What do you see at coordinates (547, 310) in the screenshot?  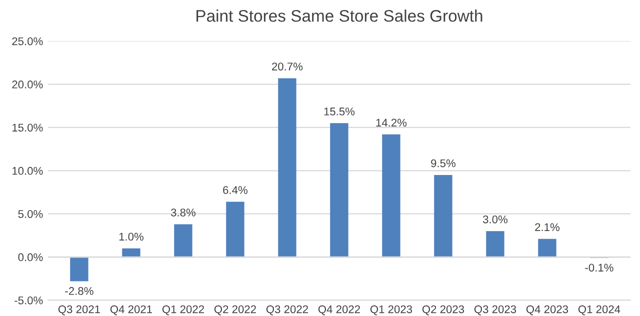 I see `x-tick-label: Q4 2023` at bounding box center [547, 310].